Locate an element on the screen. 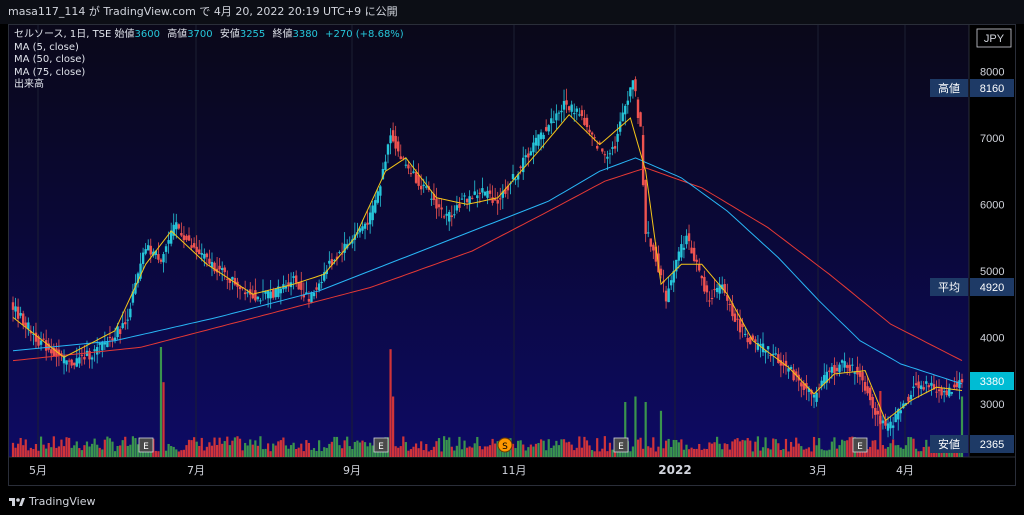 The width and height of the screenshot is (1024, 515). x-tick-label: 2022 is located at coordinates (674, 470).